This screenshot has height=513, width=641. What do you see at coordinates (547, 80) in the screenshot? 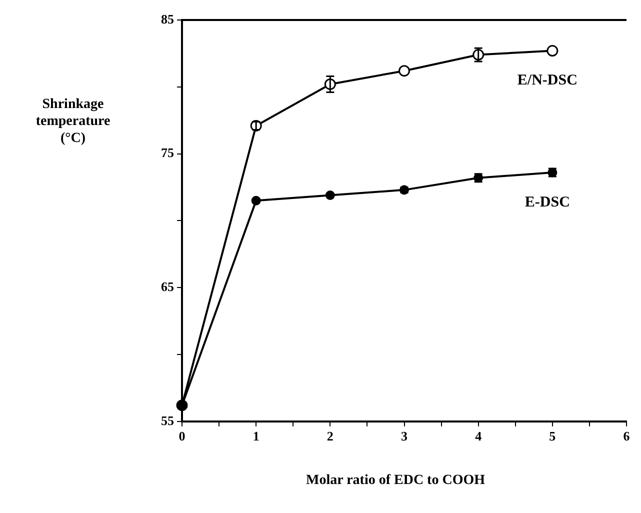
I see `series-label: E/N-DSC` at bounding box center [547, 80].